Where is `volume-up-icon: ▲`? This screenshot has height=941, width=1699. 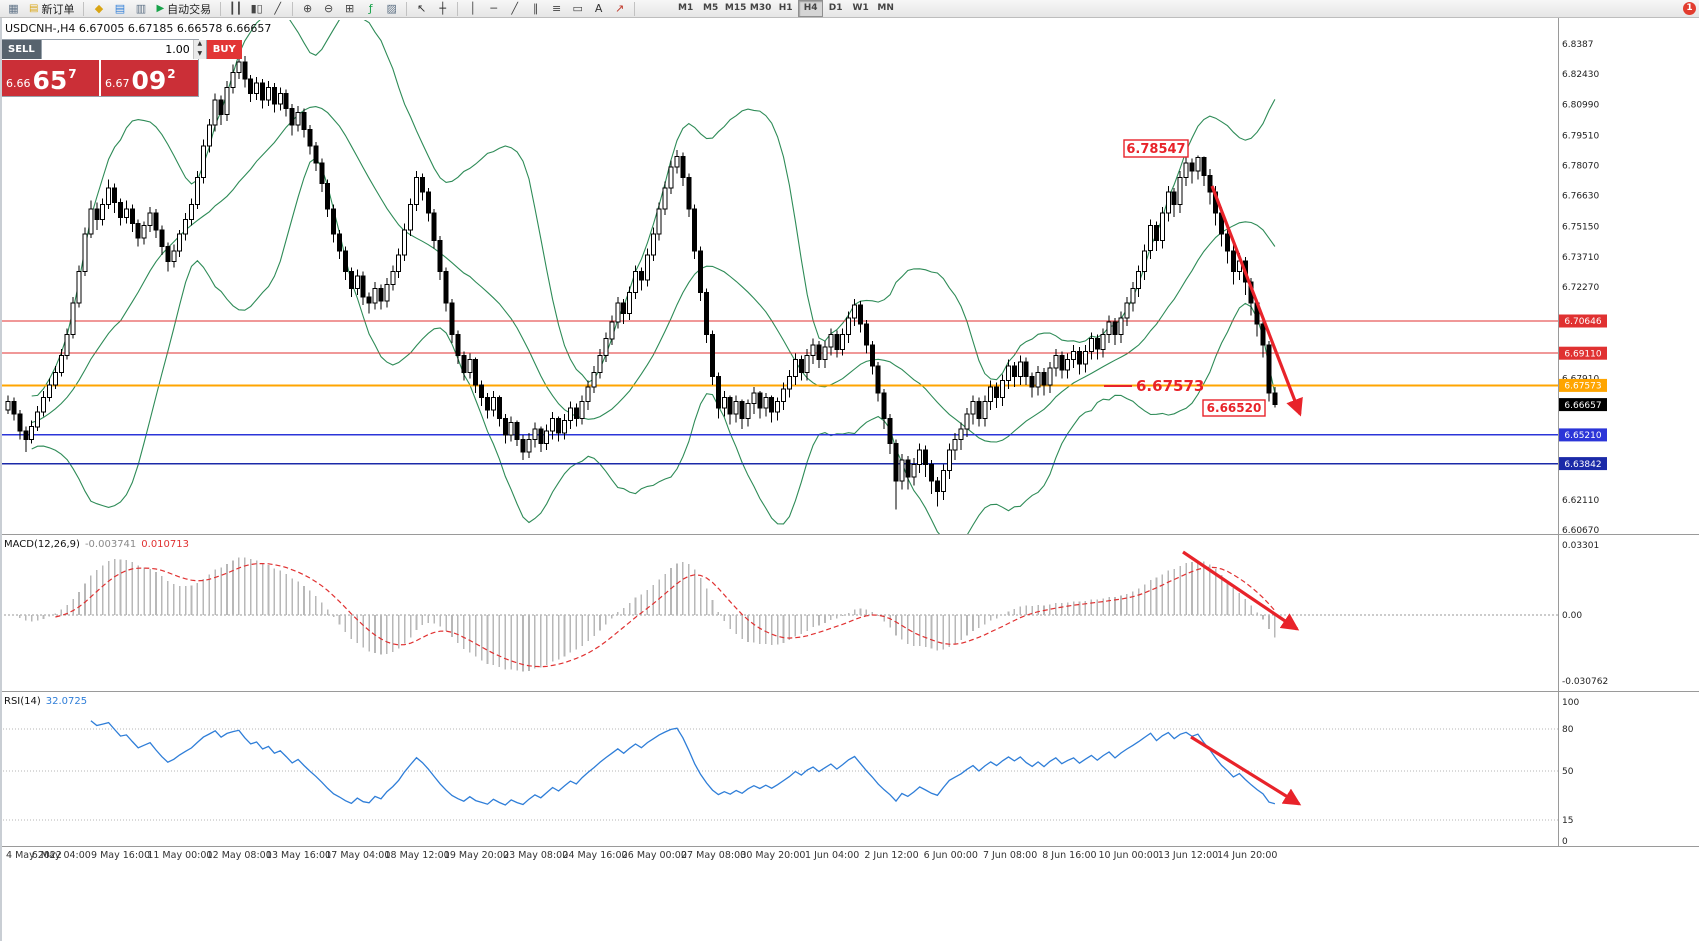 volume-up-icon: ▲ is located at coordinates (200, 43).